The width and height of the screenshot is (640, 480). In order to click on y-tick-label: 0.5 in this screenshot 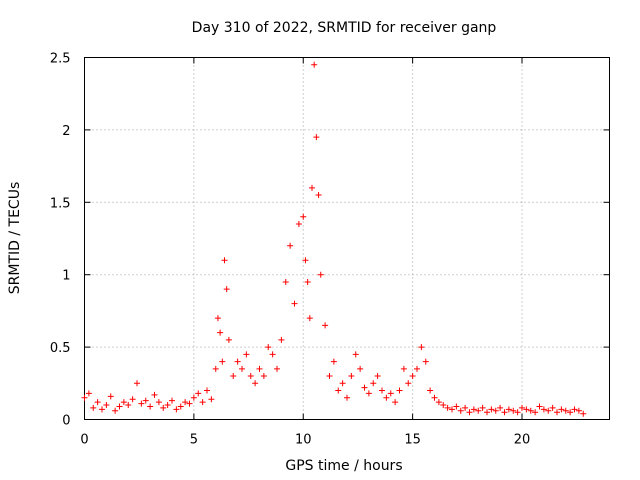, I will do `click(60, 348)`.